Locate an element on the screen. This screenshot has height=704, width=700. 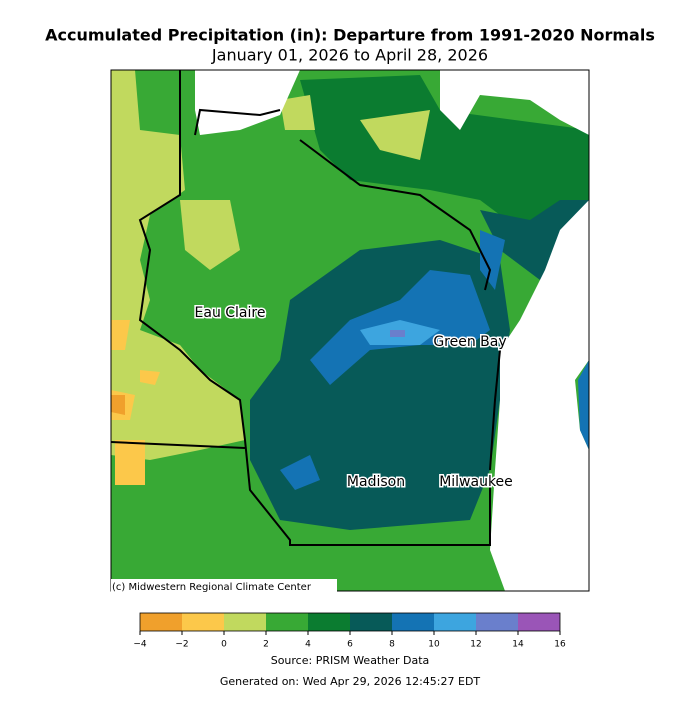
colorbar-tick-label: 6 is located at coordinates (350, 645).